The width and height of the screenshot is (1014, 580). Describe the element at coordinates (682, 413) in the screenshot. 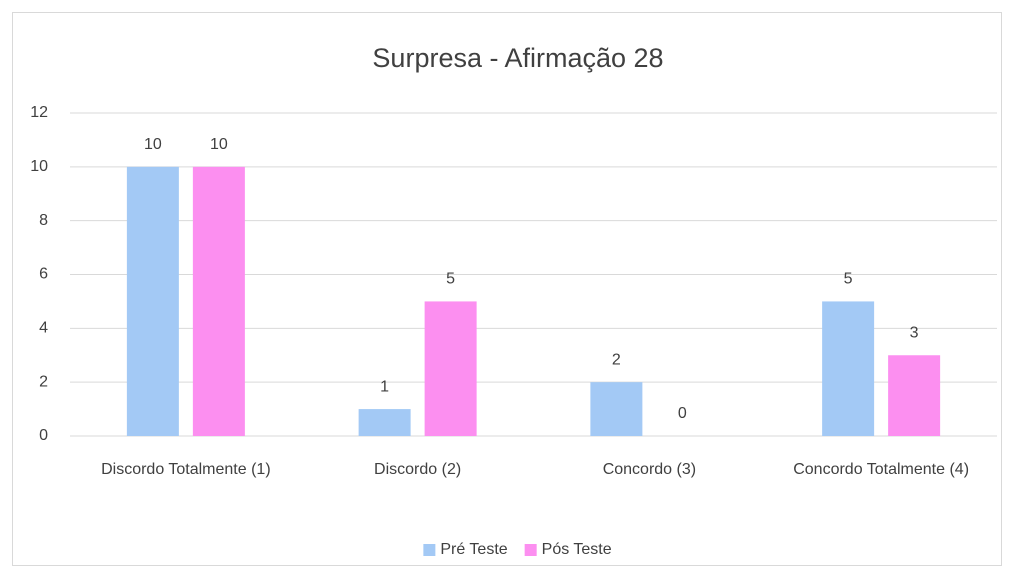

I see `data-label: 0` at that location.